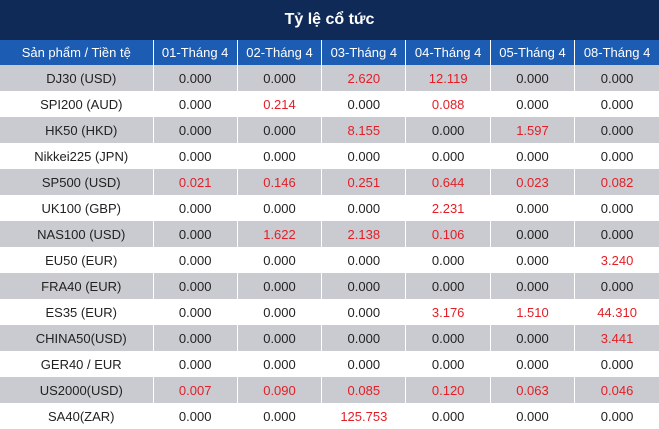 Image resolution: width=659 pixels, height=429 pixels. I want to click on dividend-value-cell: 8.155, so click(364, 130).